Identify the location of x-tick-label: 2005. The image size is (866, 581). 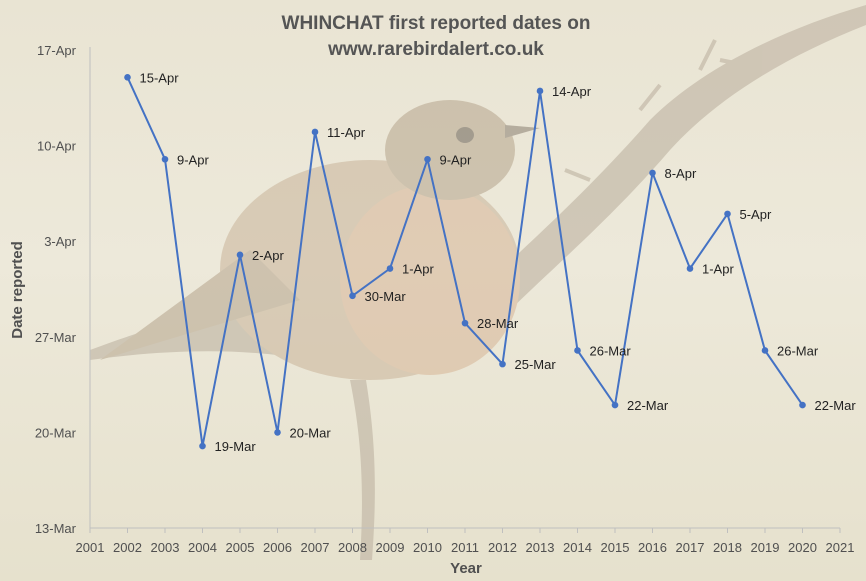
(240, 547).